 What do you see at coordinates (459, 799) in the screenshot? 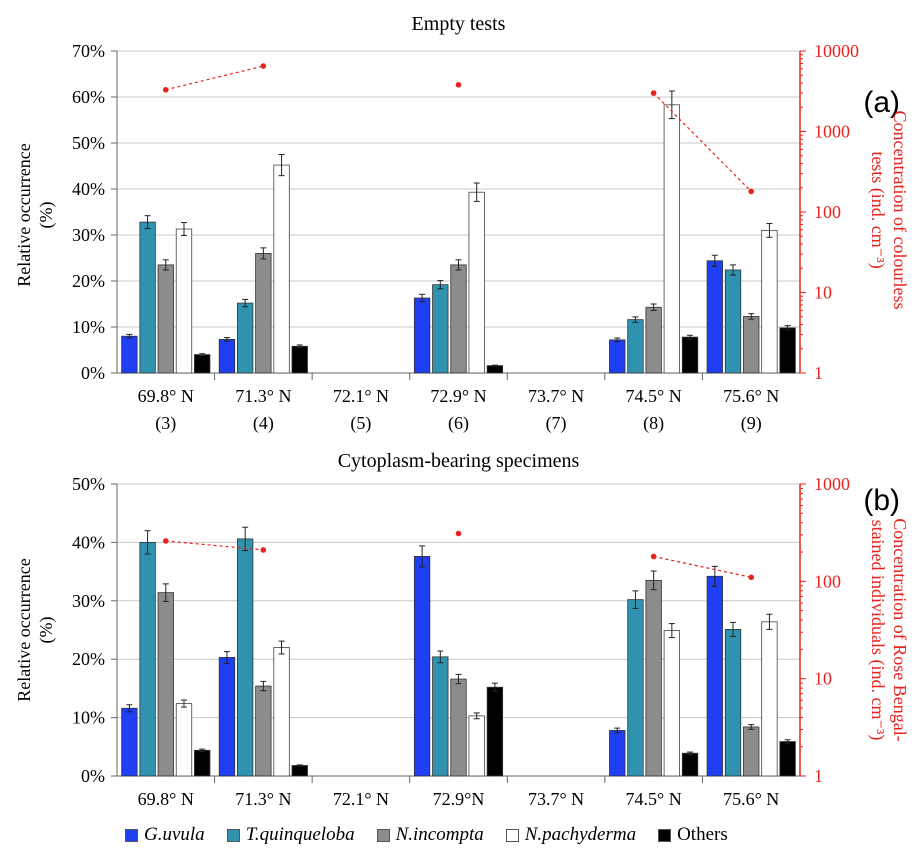
I see `x-tick-label: 72.9°N` at bounding box center [459, 799].